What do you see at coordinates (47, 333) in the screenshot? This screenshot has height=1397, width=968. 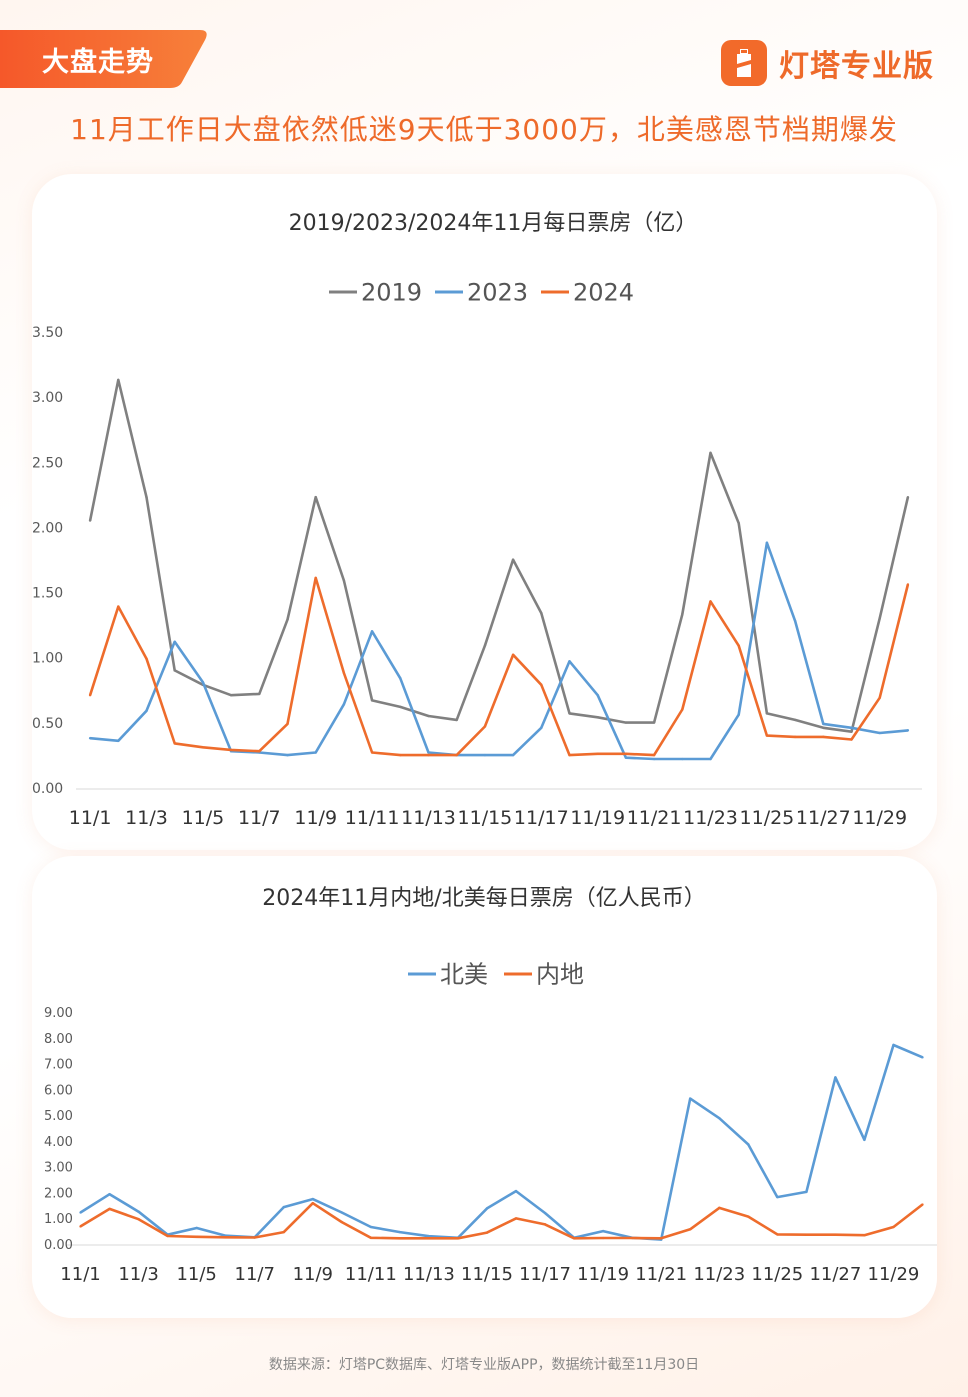 I see `chart1-y-tick-label: 3.50` at bounding box center [47, 333].